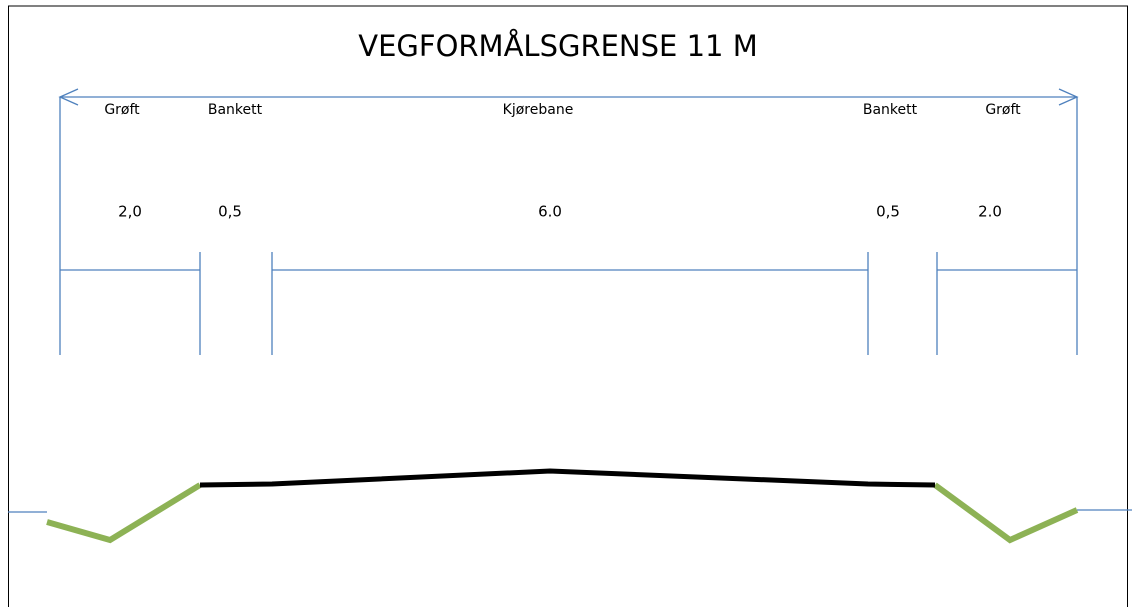 The height and width of the screenshot is (607, 1132). What do you see at coordinates (557, 46) in the screenshot?
I see `title: VEGFORMÅLSGRENSE 11 M` at bounding box center [557, 46].